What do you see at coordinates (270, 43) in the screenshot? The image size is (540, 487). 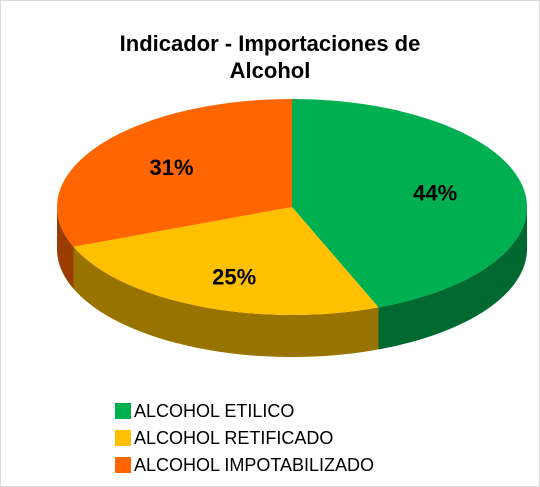 I see `chart-title: Indicador - Importaciones de` at bounding box center [270, 43].